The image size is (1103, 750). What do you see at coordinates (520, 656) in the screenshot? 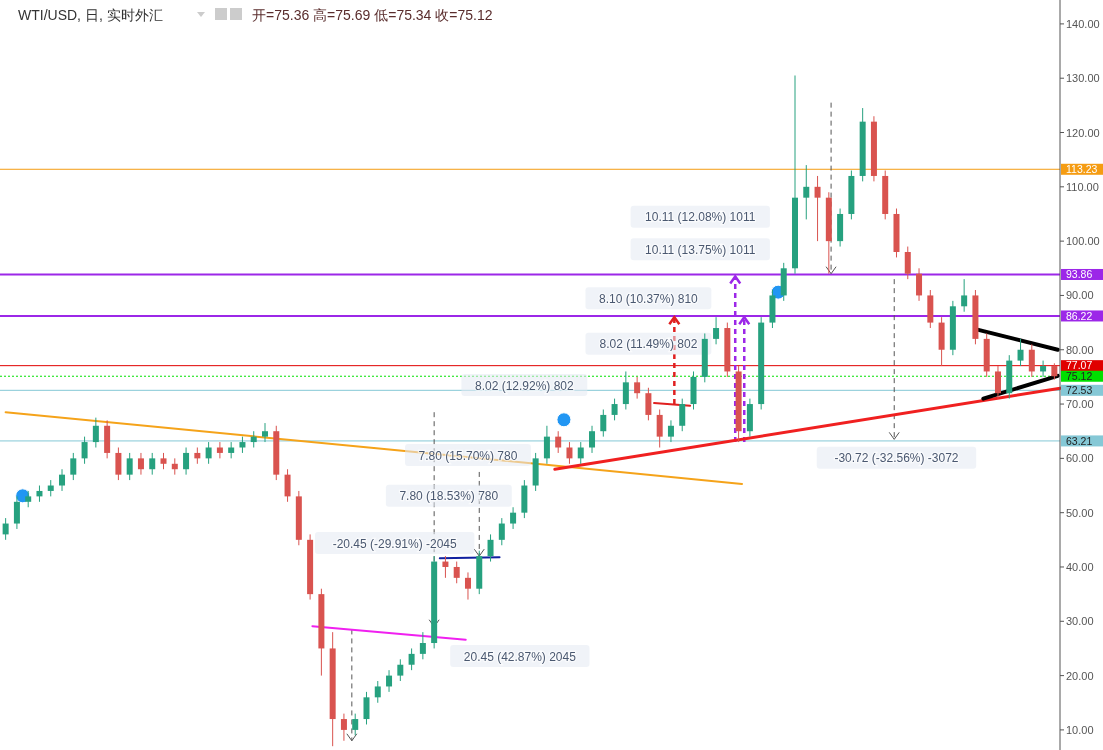
I see `annotation: 20.45 (42.87%) 2045` at bounding box center [520, 656].